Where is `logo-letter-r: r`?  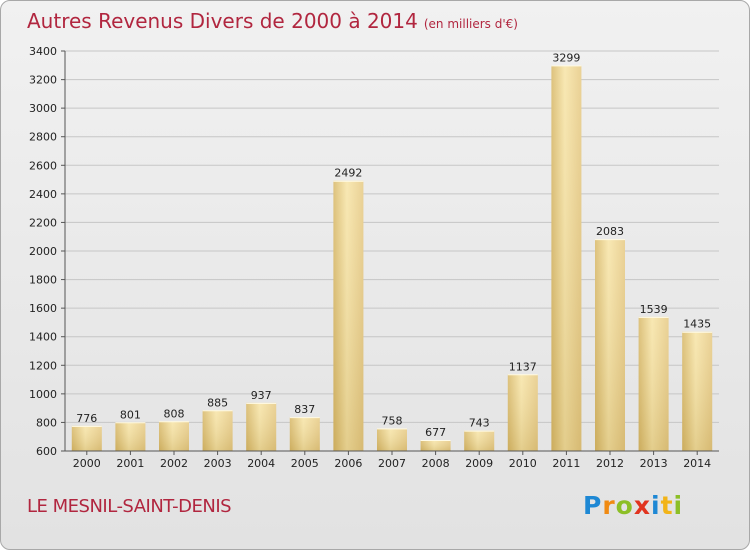 logo-letter-r: r is located at coordinates (609, 505).